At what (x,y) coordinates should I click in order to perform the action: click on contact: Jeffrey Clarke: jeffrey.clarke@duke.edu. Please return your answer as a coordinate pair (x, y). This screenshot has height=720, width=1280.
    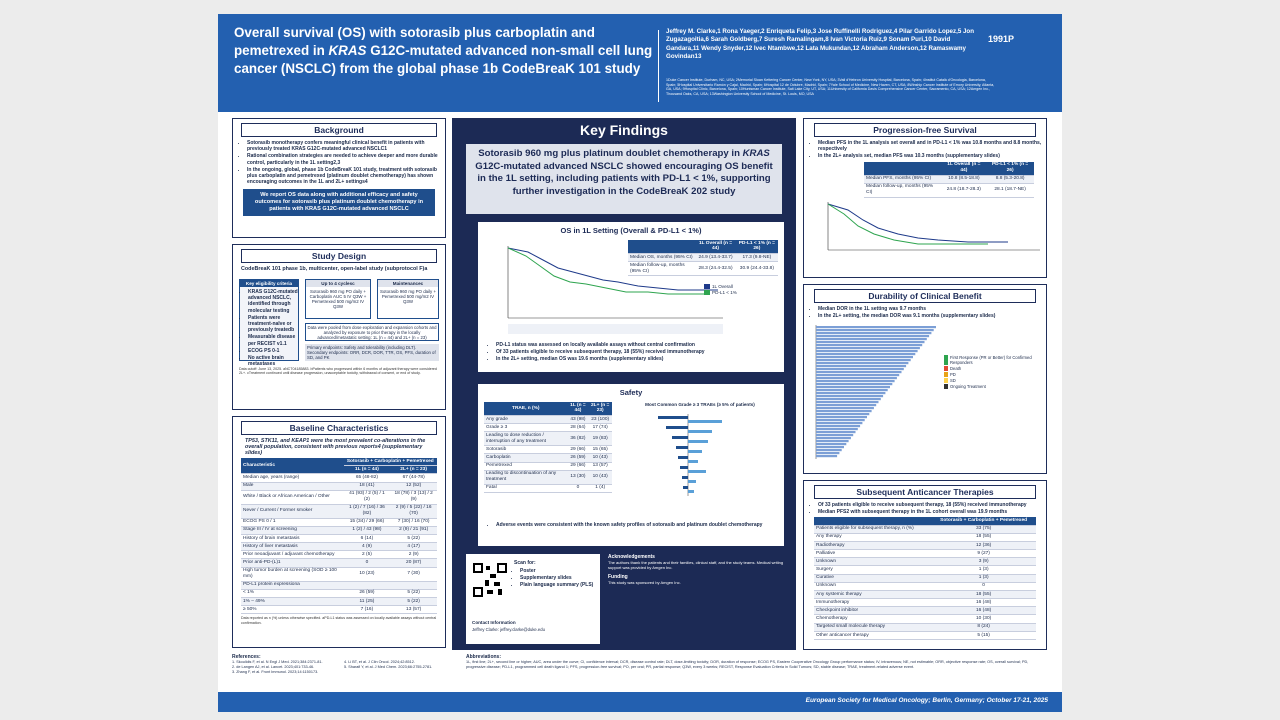
    Looking at the image, I should click on (508, 629).